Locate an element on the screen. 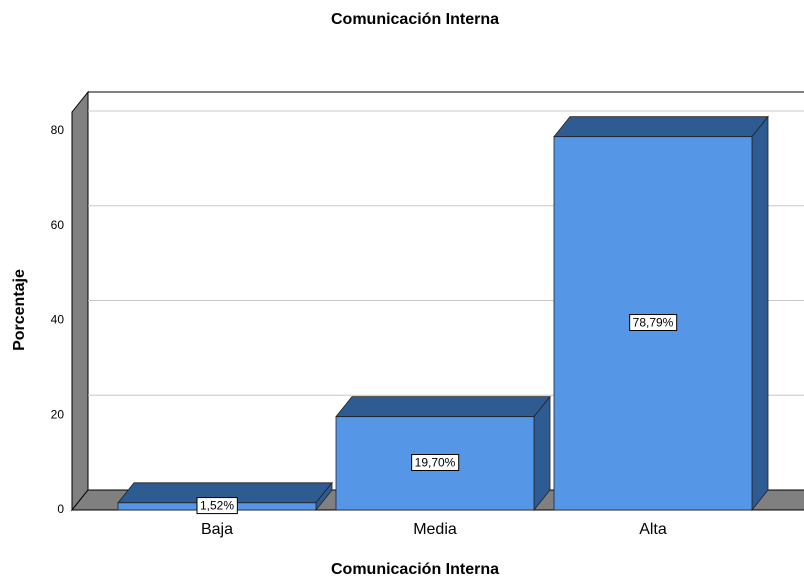 The image size is (804, 580). y-tick-label: 0 is located at coordinates (60, 509).